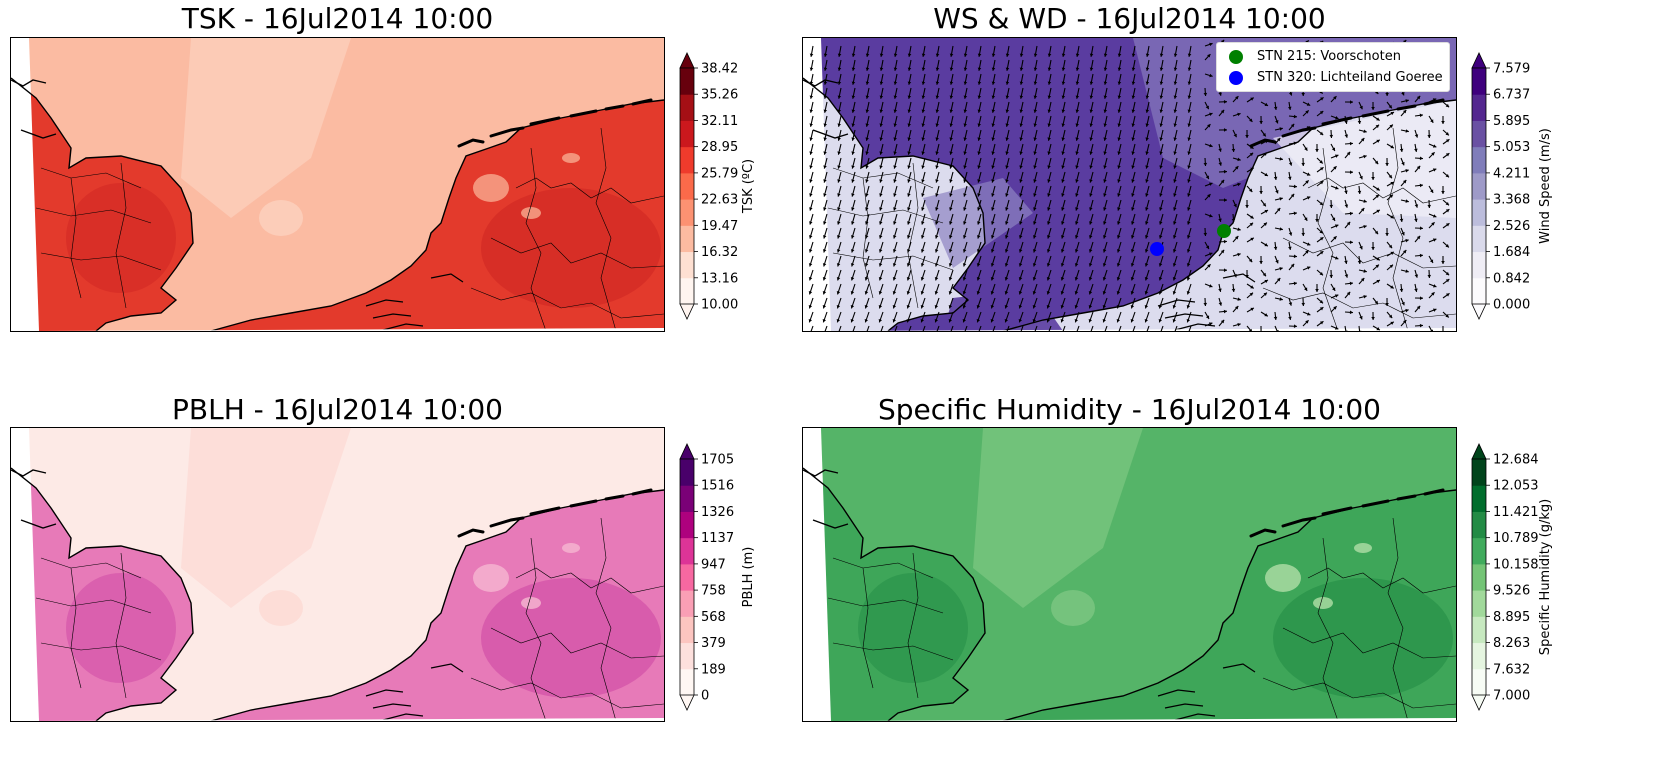 The width and height of the screenshot is (1656, 772). Describe the element at coordinates (713, 669) in the screenshot. I see `colorbar-tick-label: 189` at that location.